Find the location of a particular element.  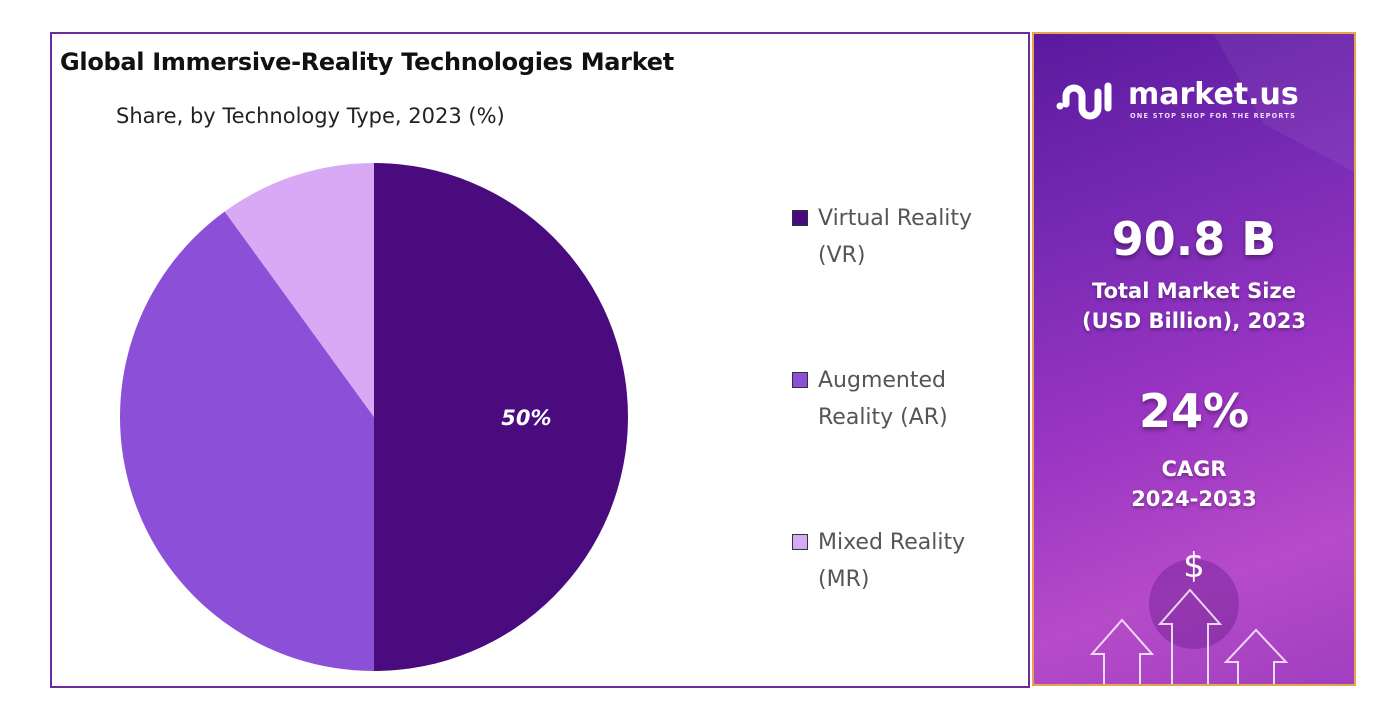

market-size-value: 90.8 B is located at coordinates (1194, 239).